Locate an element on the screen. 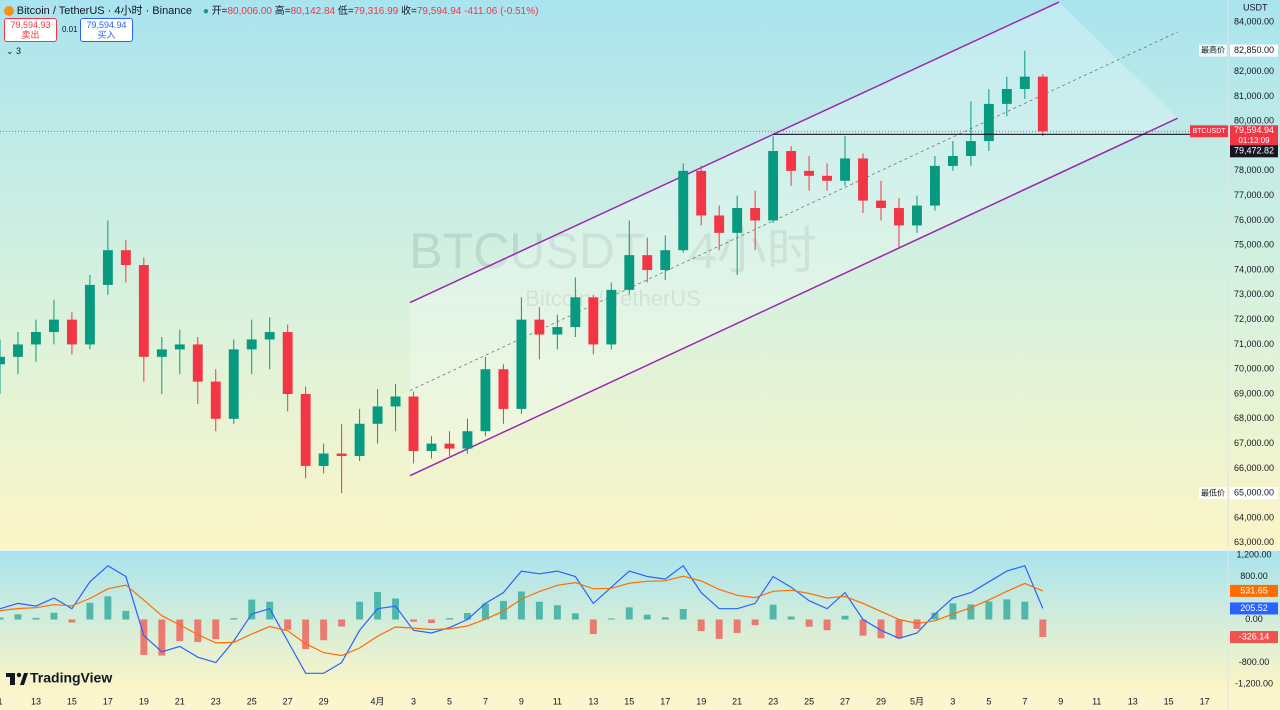 Image resolution: width=1280 pixels, height=710 pixels. spread: 0.01 is located at coordinates (70, 29).